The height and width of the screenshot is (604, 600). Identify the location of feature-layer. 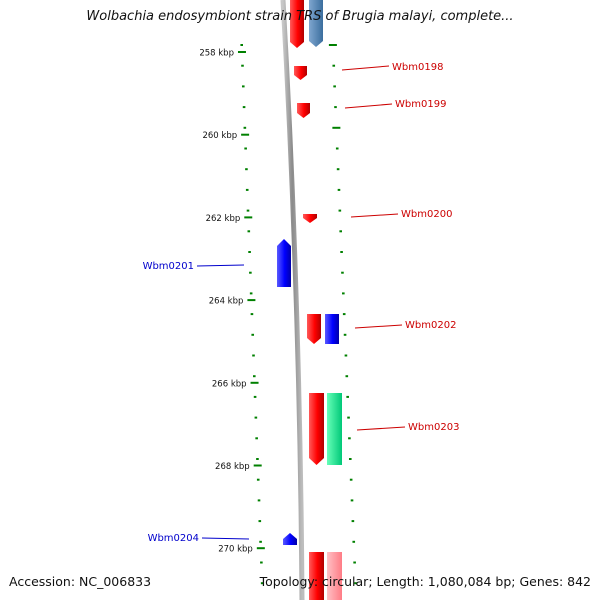
(309, 302).